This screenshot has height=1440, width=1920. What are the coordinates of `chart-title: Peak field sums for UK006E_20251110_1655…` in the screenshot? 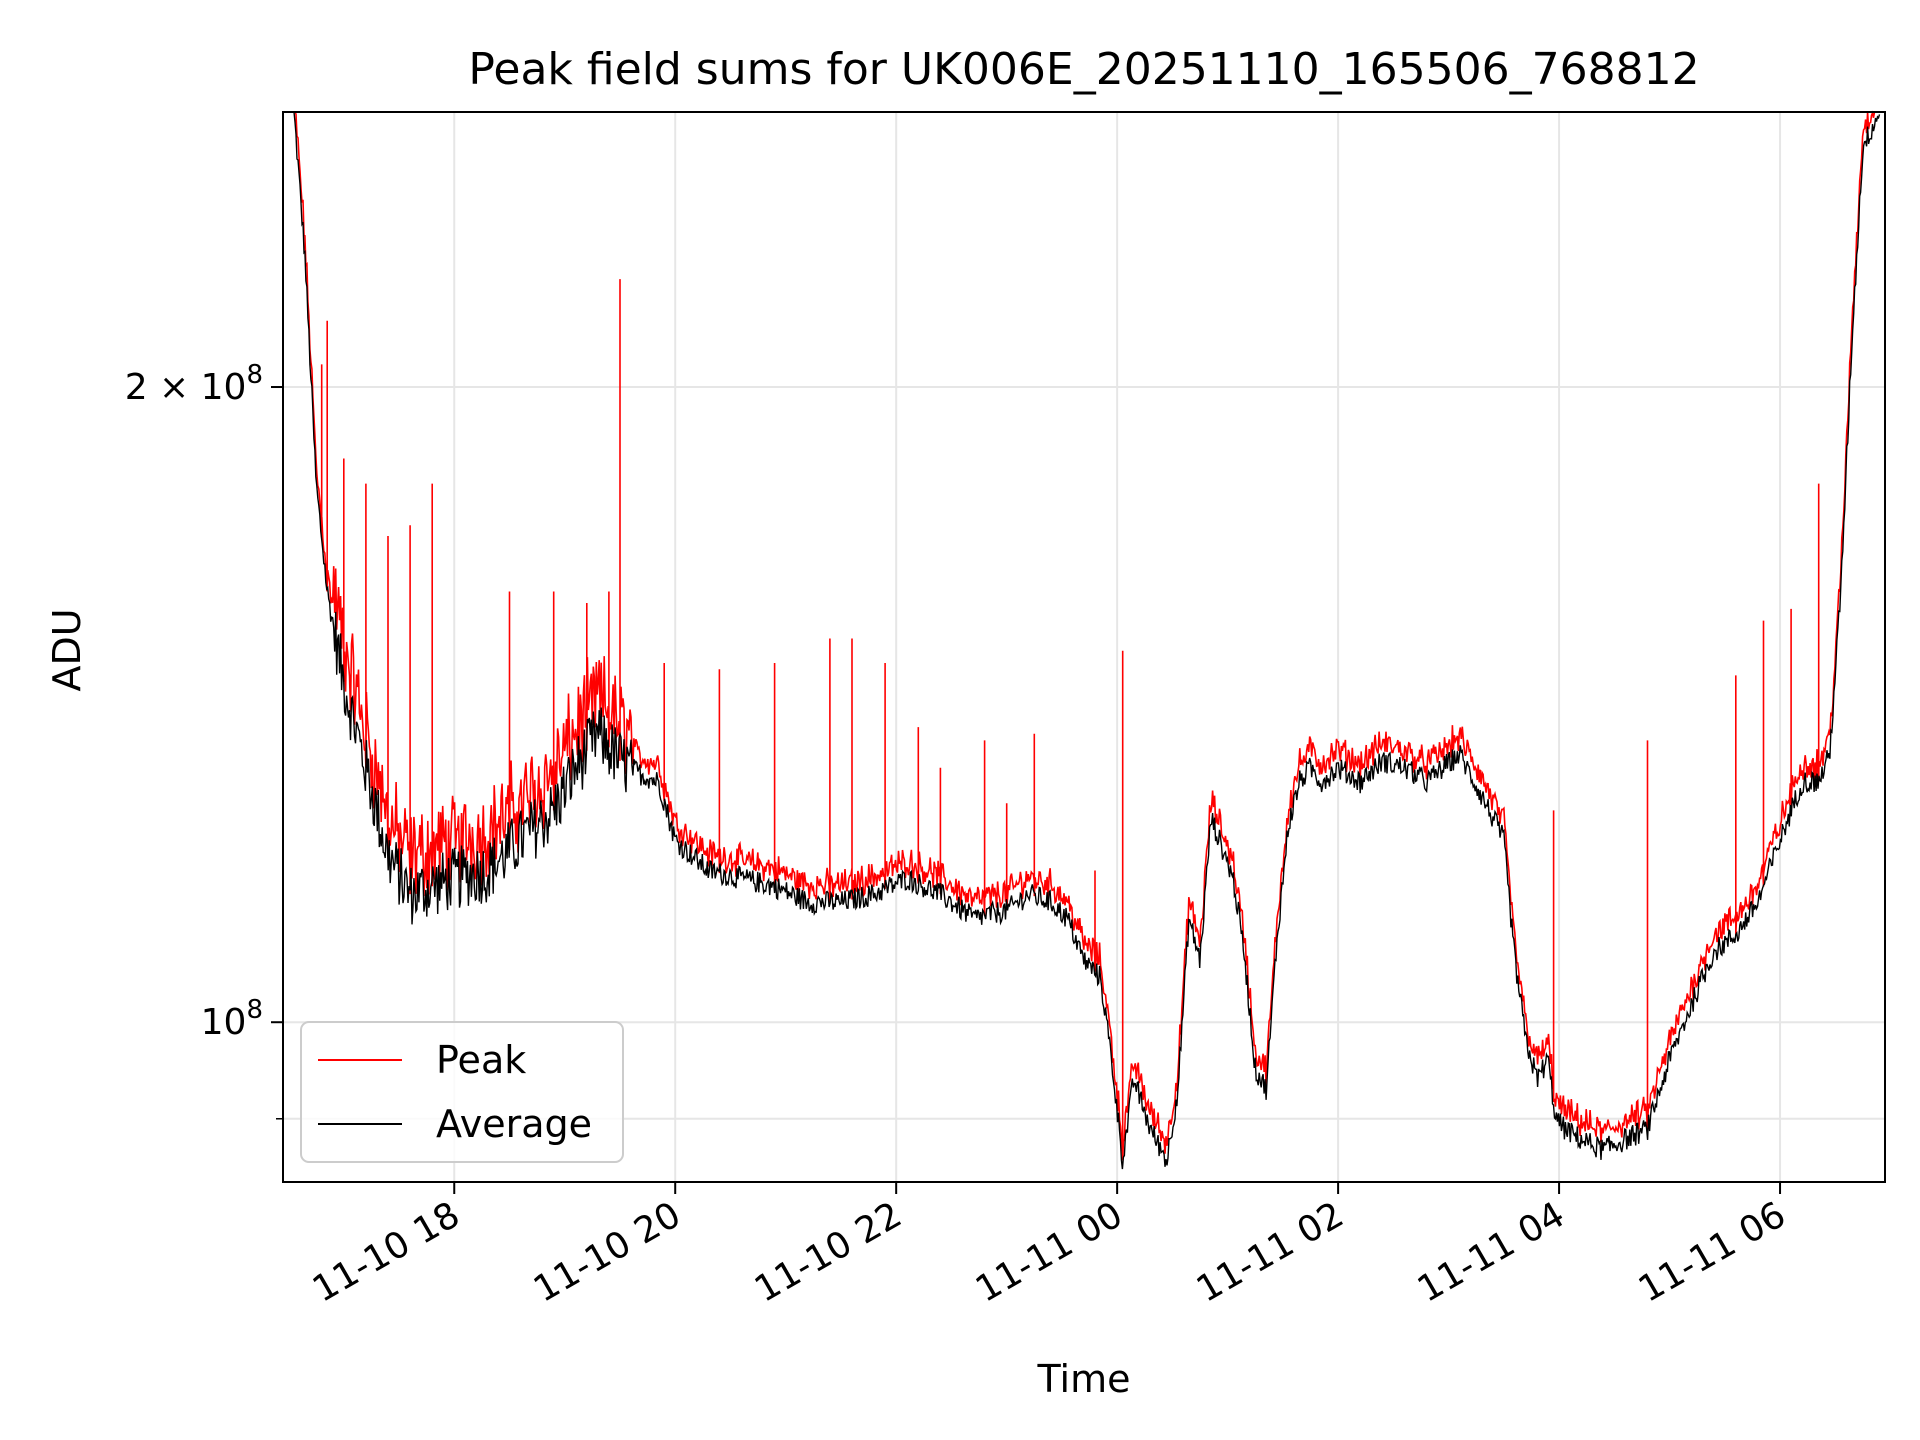 It's located at (1083, 69).